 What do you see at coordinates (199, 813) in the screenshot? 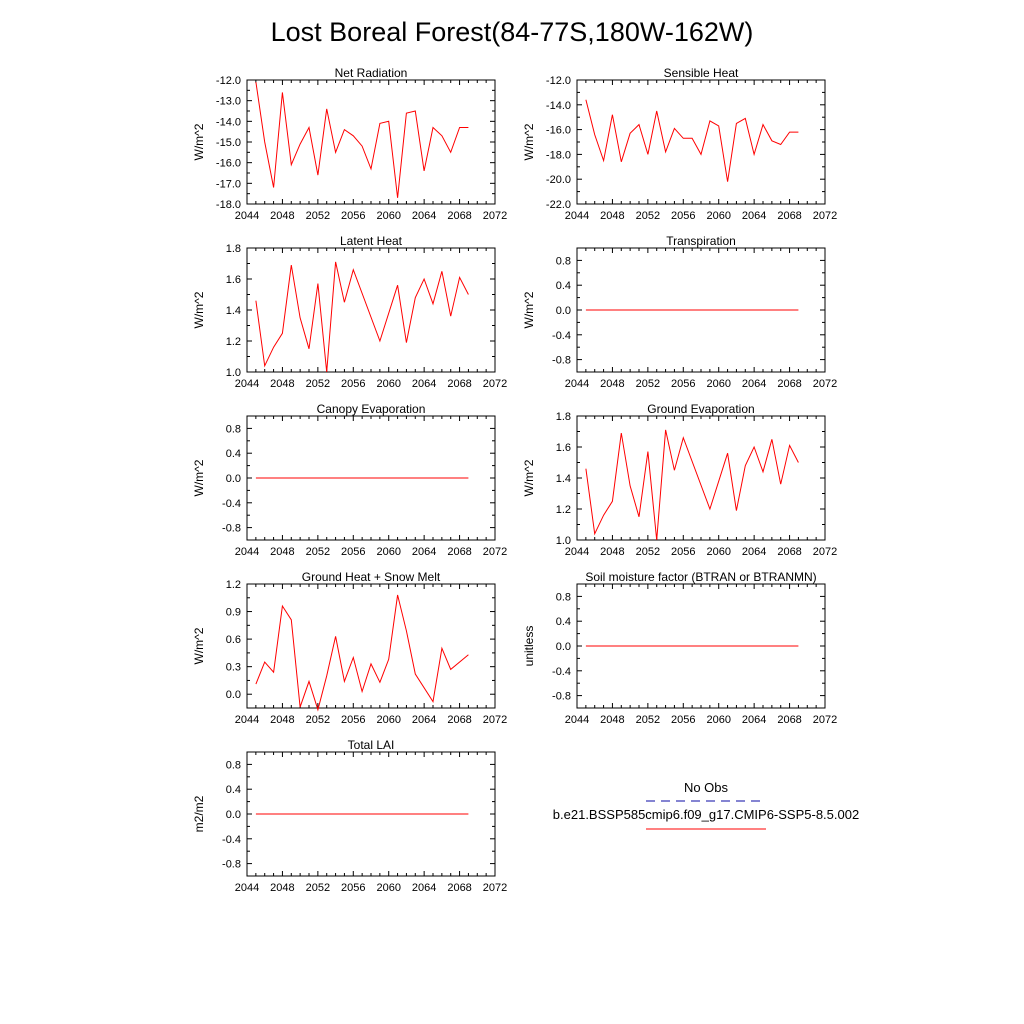
I see `y-axis-label: m2/m2` at bounding box center [199, 813].